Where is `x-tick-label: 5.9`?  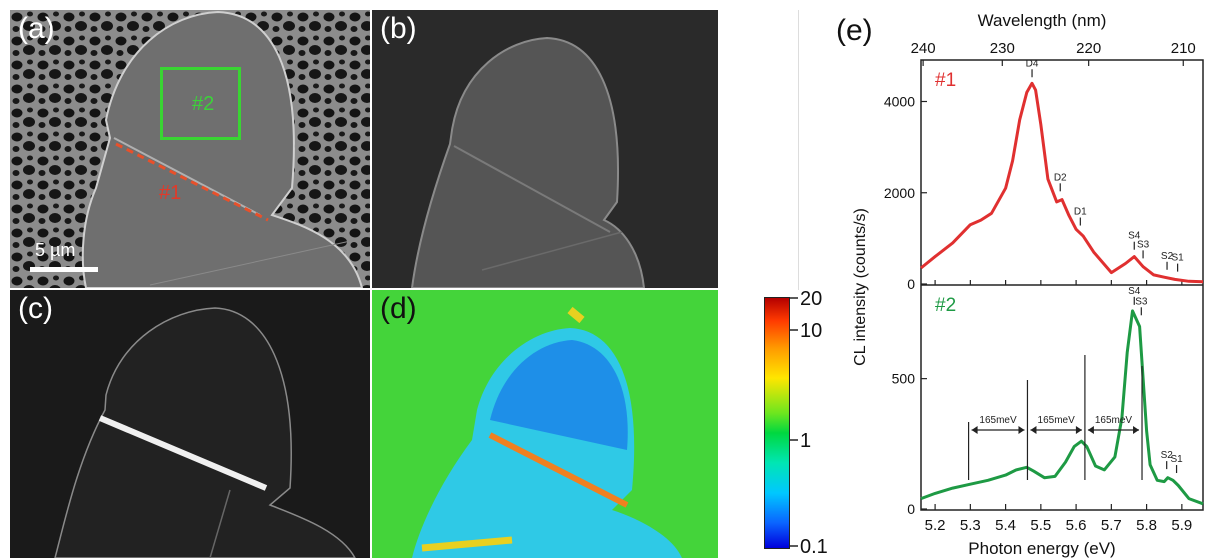 x-tick-label: 5.9 is located at coordinates (1181, 525).